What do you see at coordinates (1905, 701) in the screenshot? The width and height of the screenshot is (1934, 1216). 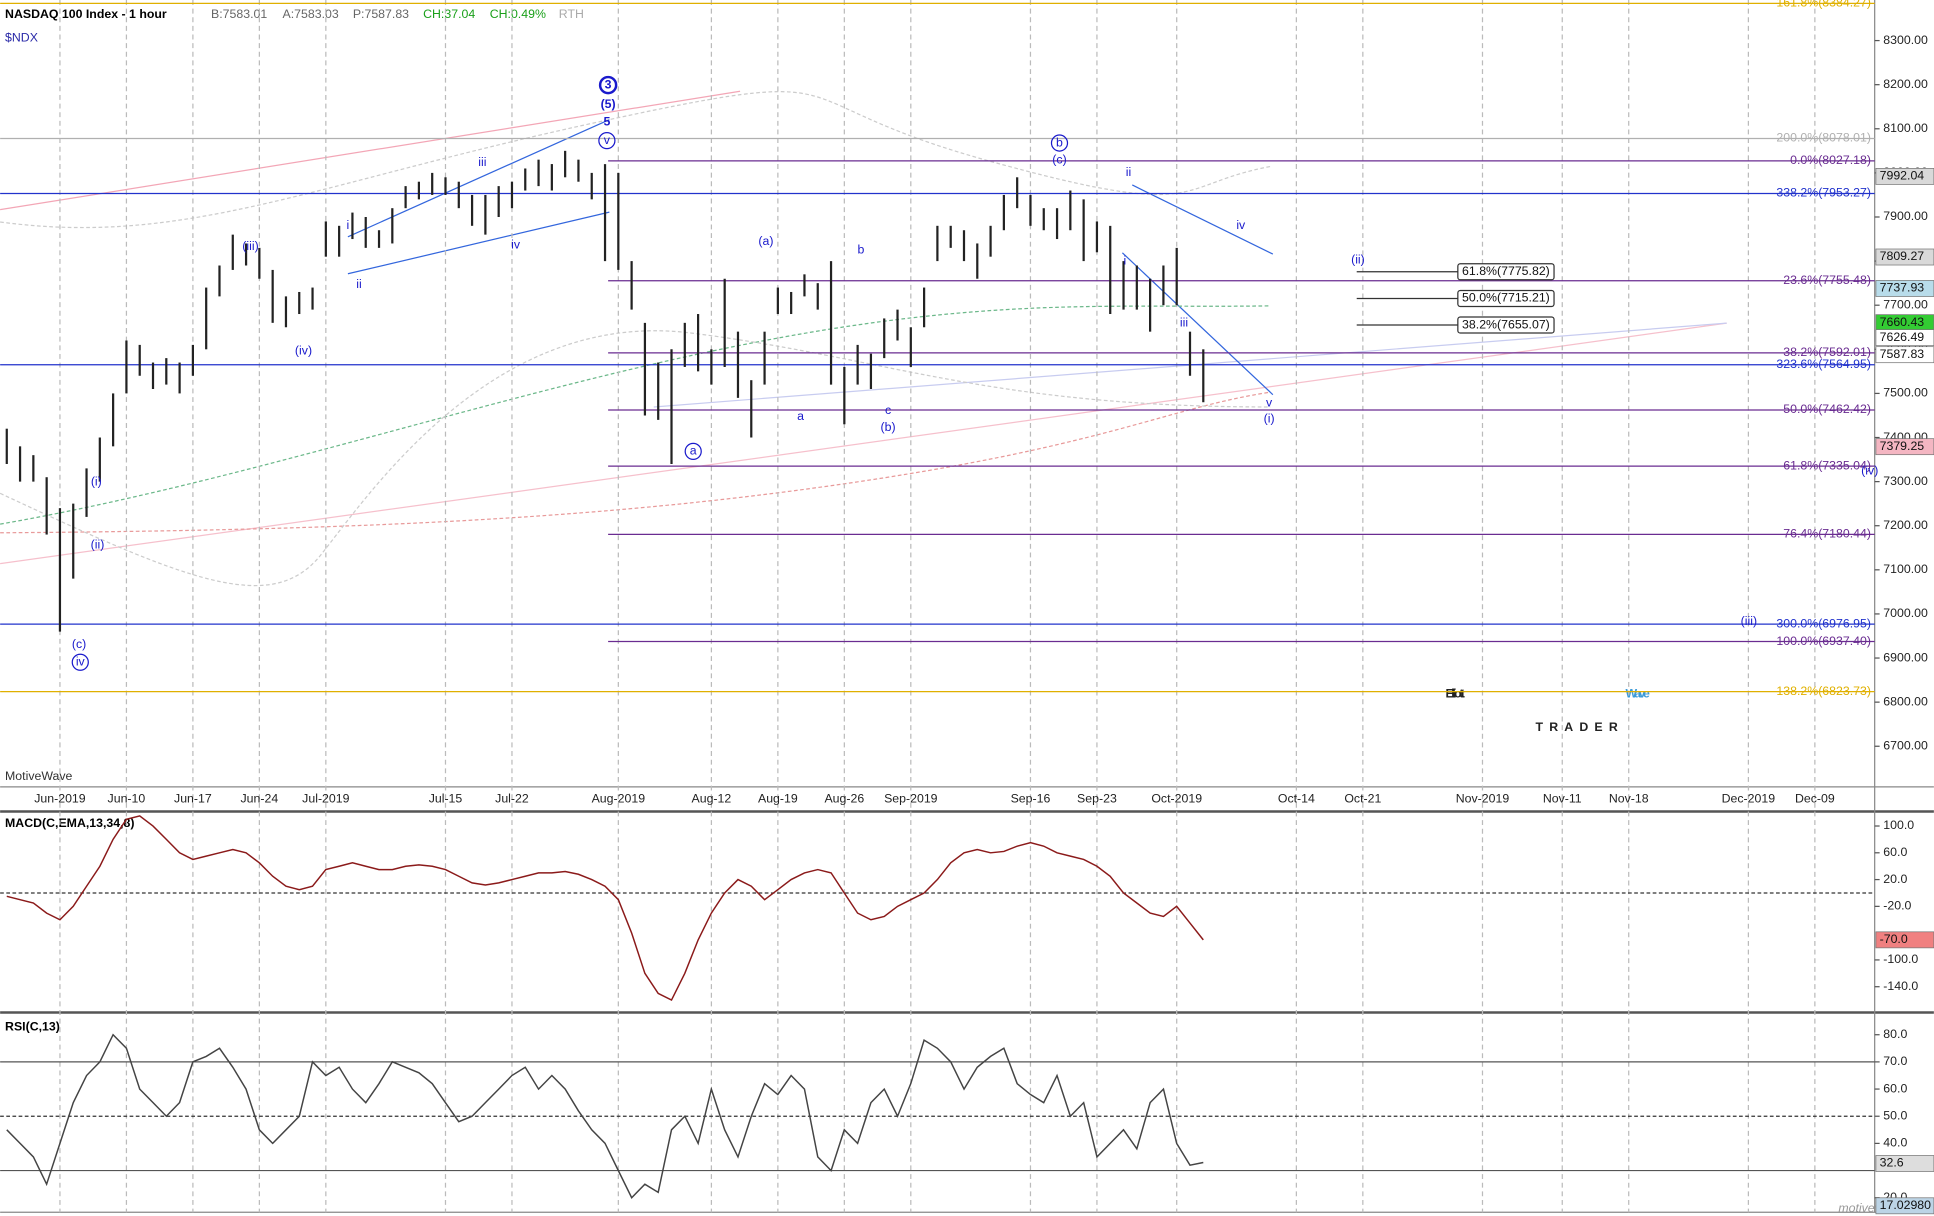 I see `y-tick-label: 6800.00` at bounding box center [1905, 701].